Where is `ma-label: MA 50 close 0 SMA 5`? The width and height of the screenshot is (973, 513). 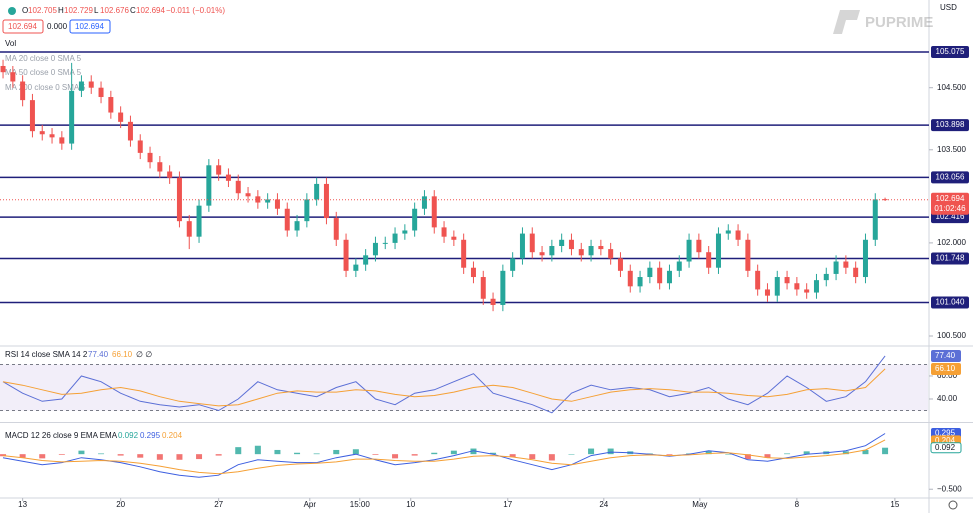 ma-label: MA 50 close 0 SMA 5 is located at coordinates (43, 72).